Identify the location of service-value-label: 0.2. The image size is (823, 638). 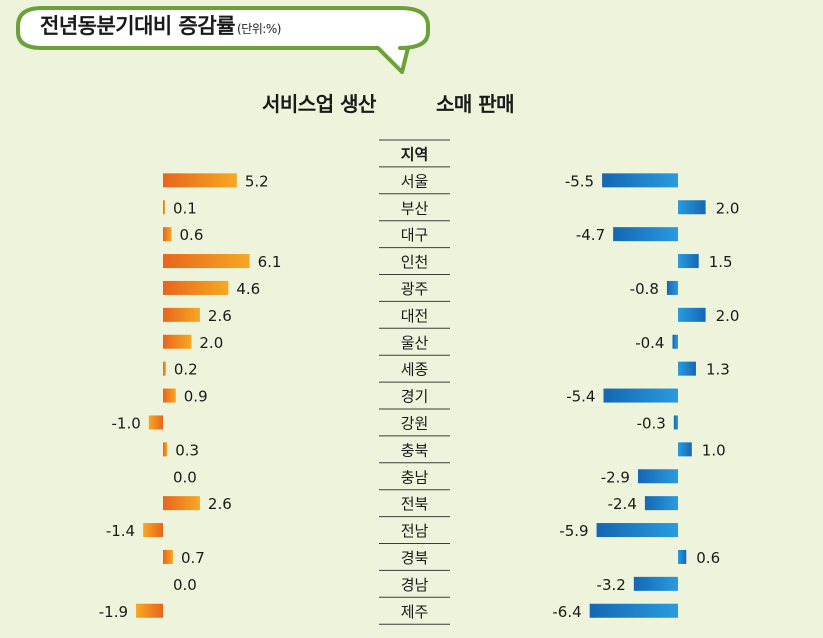
(186, 370).